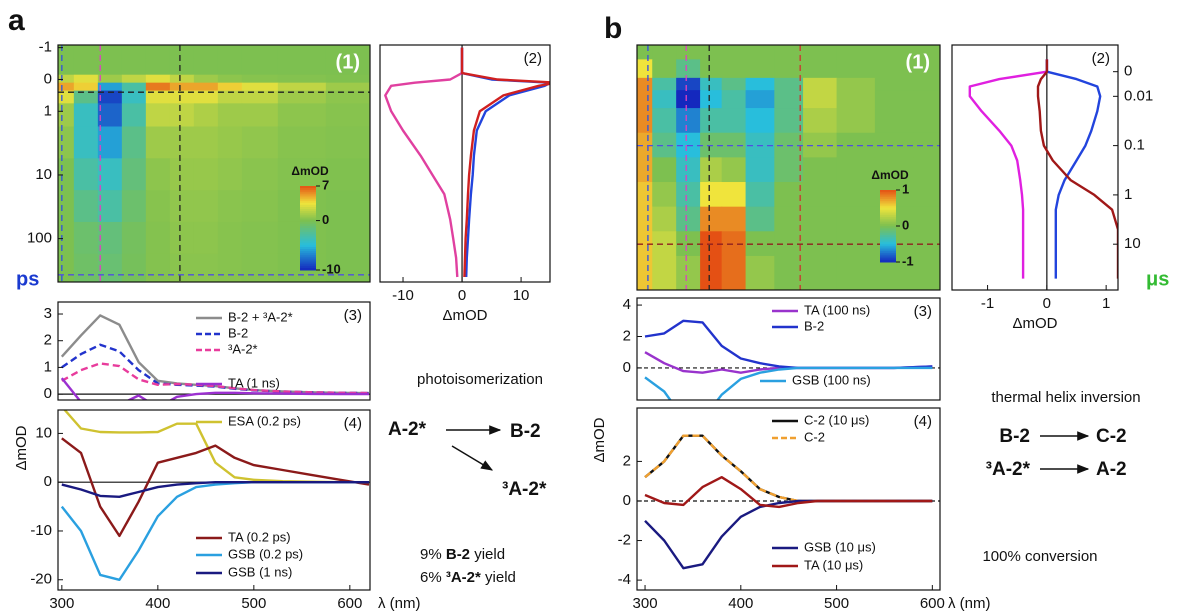 Image resolution: width=1186 pixels, height=612 pixels. Describe the element at coordinates (836, 419) in the screenshot. I see `legend-label: C-2 (10 μs)` at that location.